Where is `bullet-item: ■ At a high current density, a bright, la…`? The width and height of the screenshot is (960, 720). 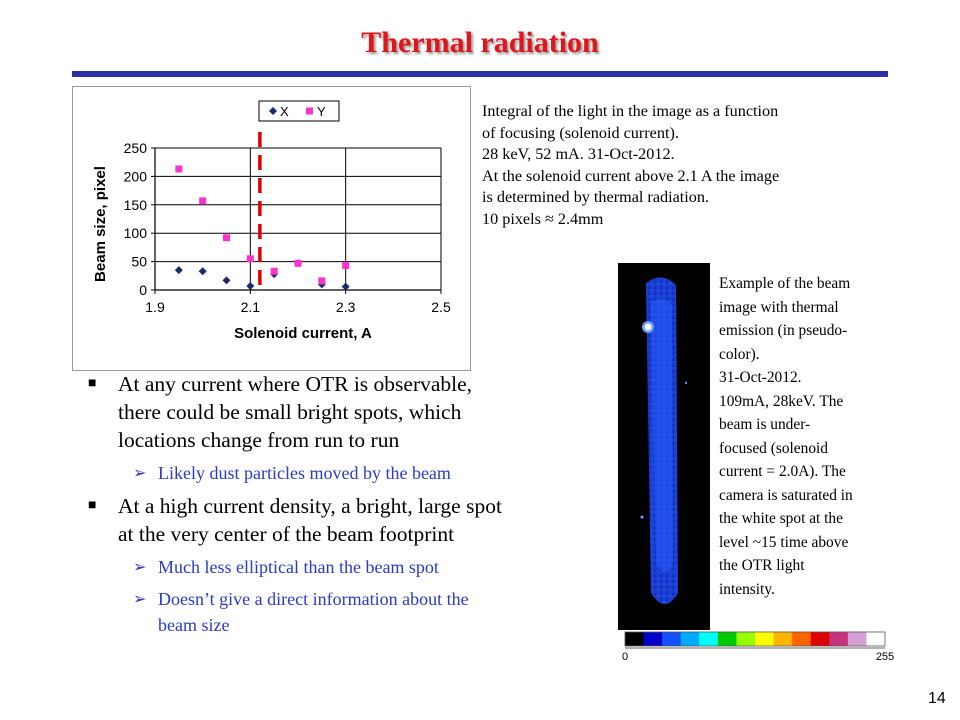 bullet-item: ■ At a high current density, a bright, la… is located at coordinates (358, 520).